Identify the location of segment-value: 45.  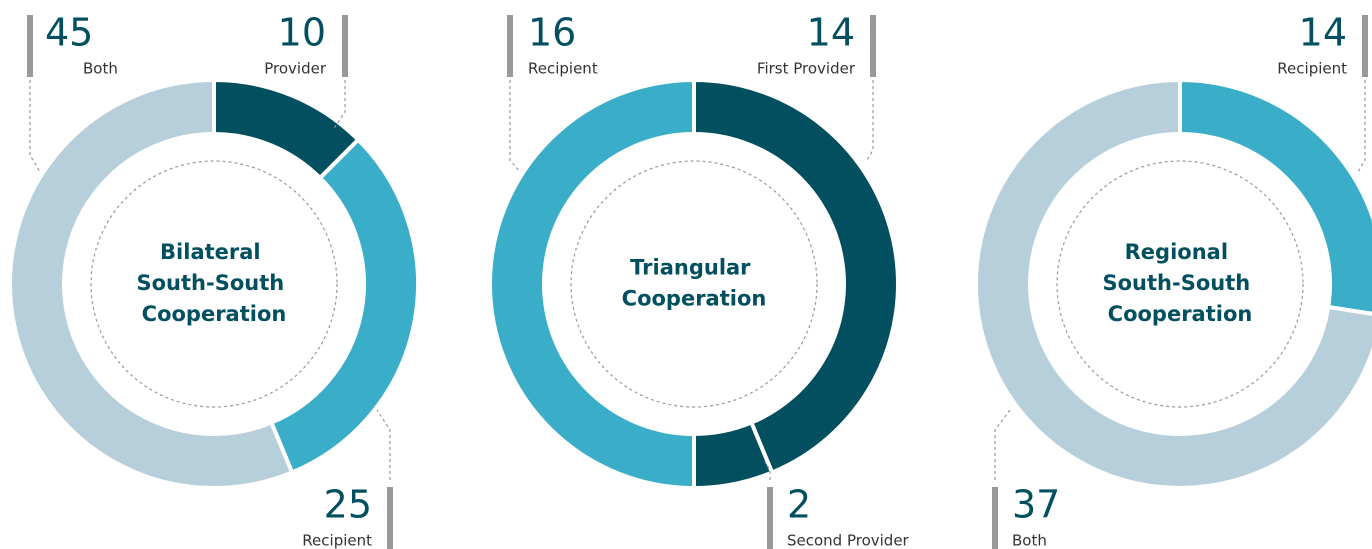
(69, 33).